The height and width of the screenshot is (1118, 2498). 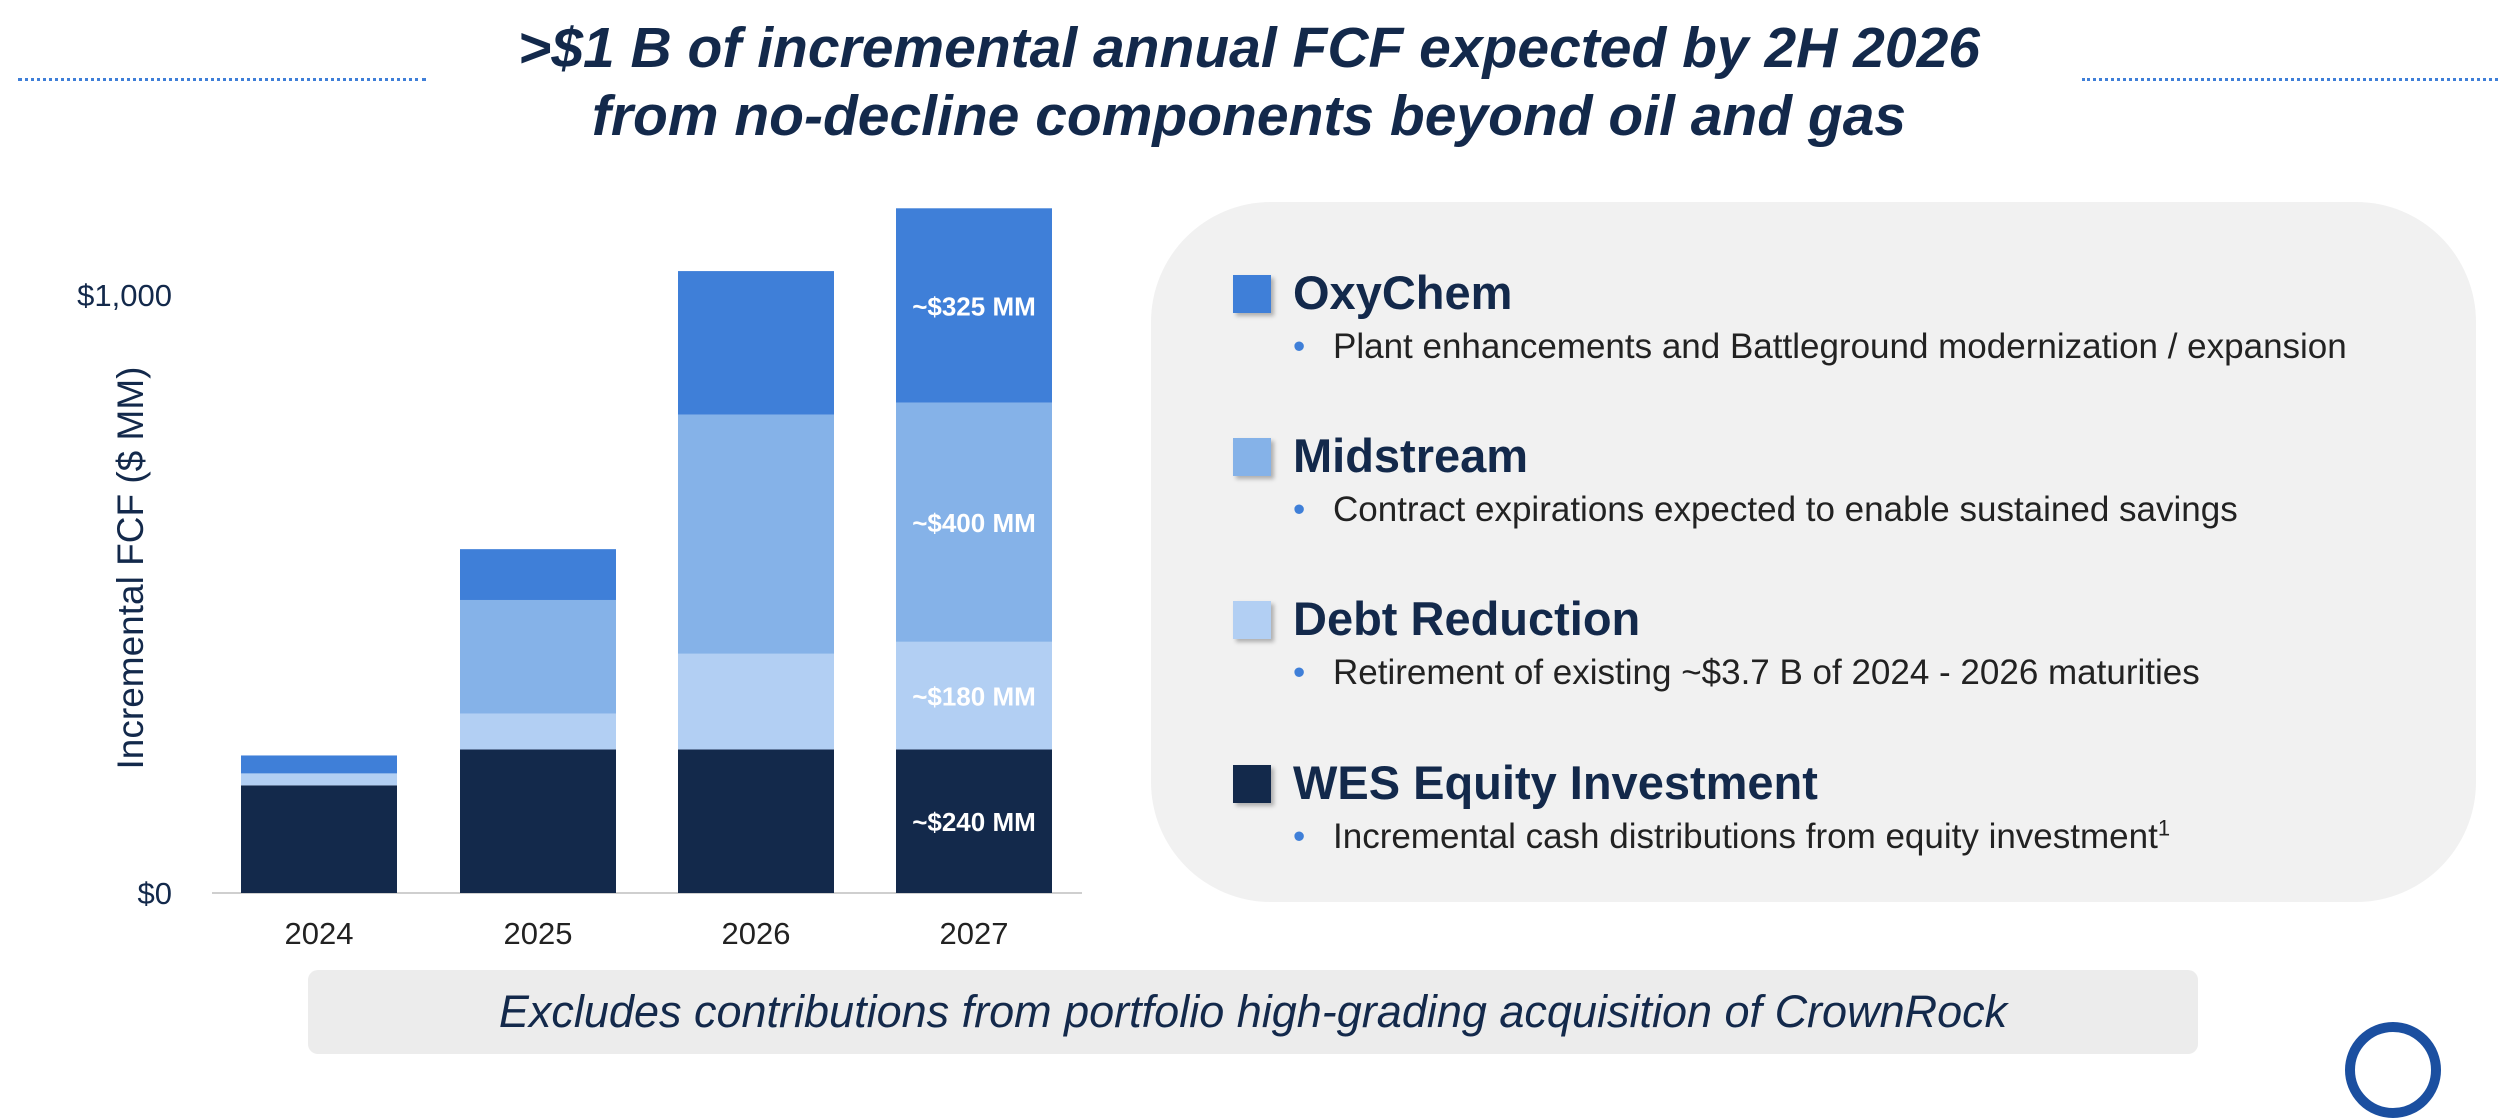 I want to click on bar-2025-wes-equity-investment, so click(x=538, y=821).